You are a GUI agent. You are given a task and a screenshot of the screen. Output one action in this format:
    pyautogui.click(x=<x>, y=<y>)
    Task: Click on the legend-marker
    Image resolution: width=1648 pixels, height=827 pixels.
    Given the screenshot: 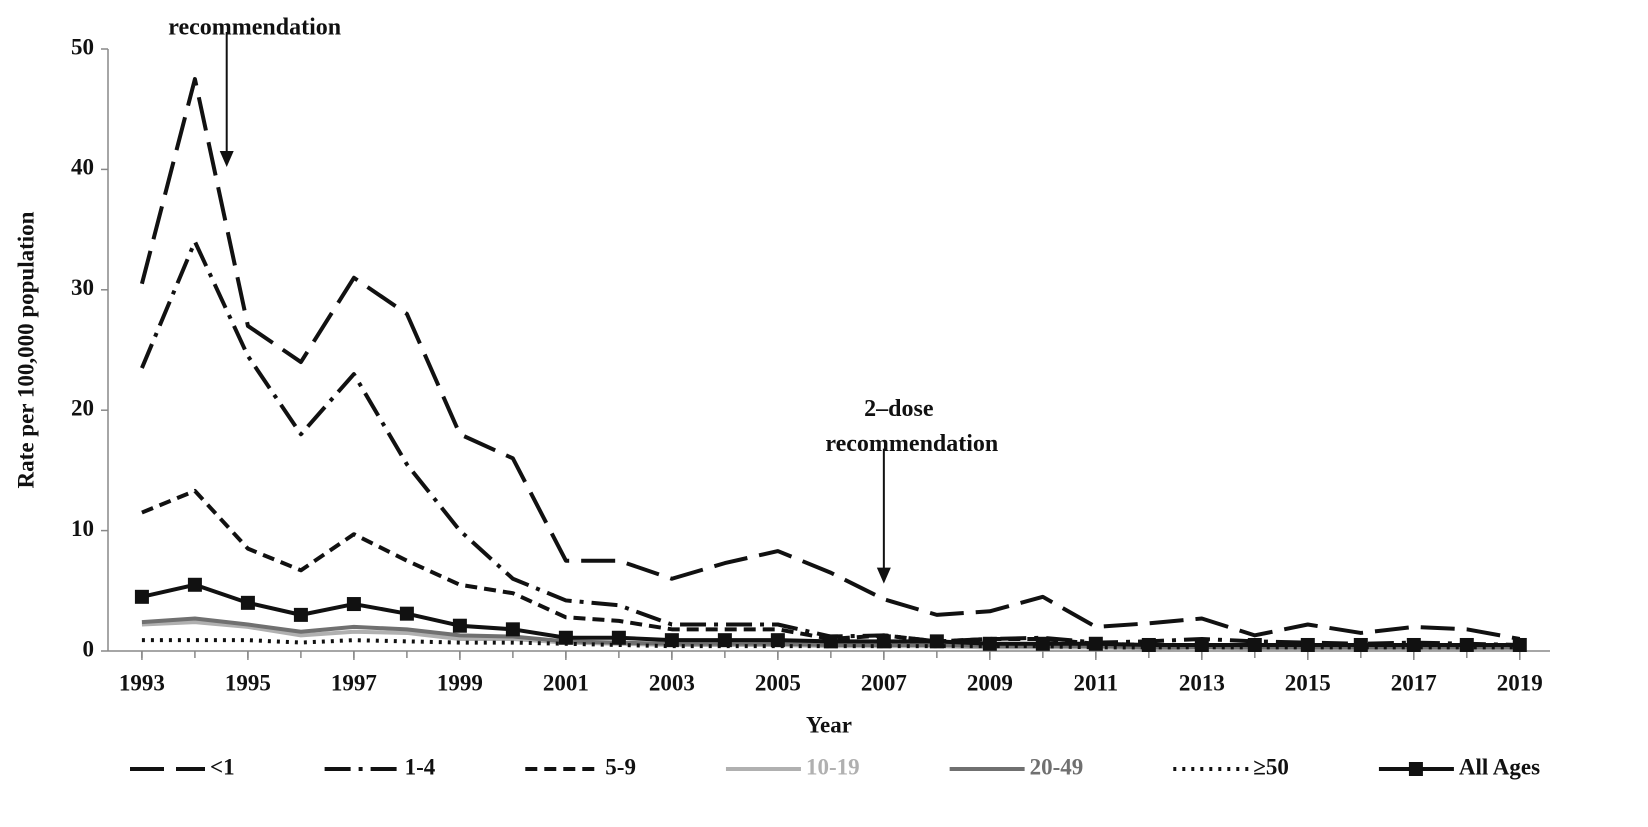 What is the action you would take?
    pyautogui.click(x=1415, y=769)
    